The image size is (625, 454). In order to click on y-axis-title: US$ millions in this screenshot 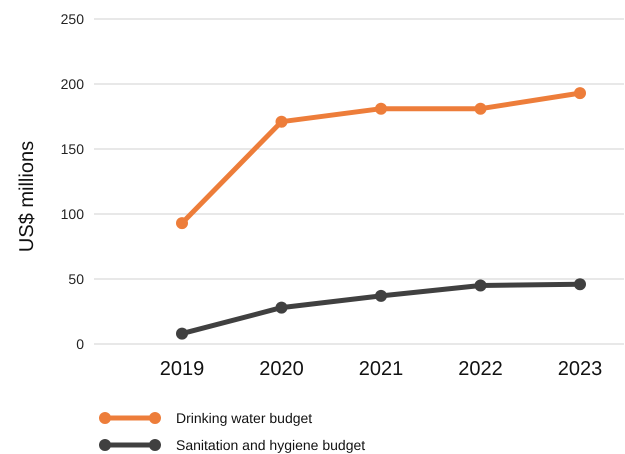, I will do `click(27, 196)`.